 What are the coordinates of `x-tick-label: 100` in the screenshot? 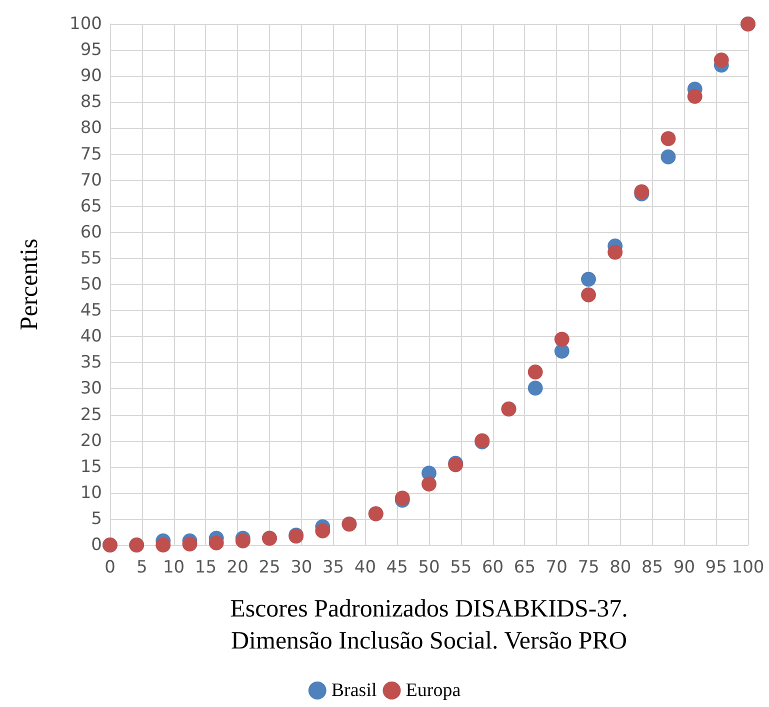 It's located at (748, 568).